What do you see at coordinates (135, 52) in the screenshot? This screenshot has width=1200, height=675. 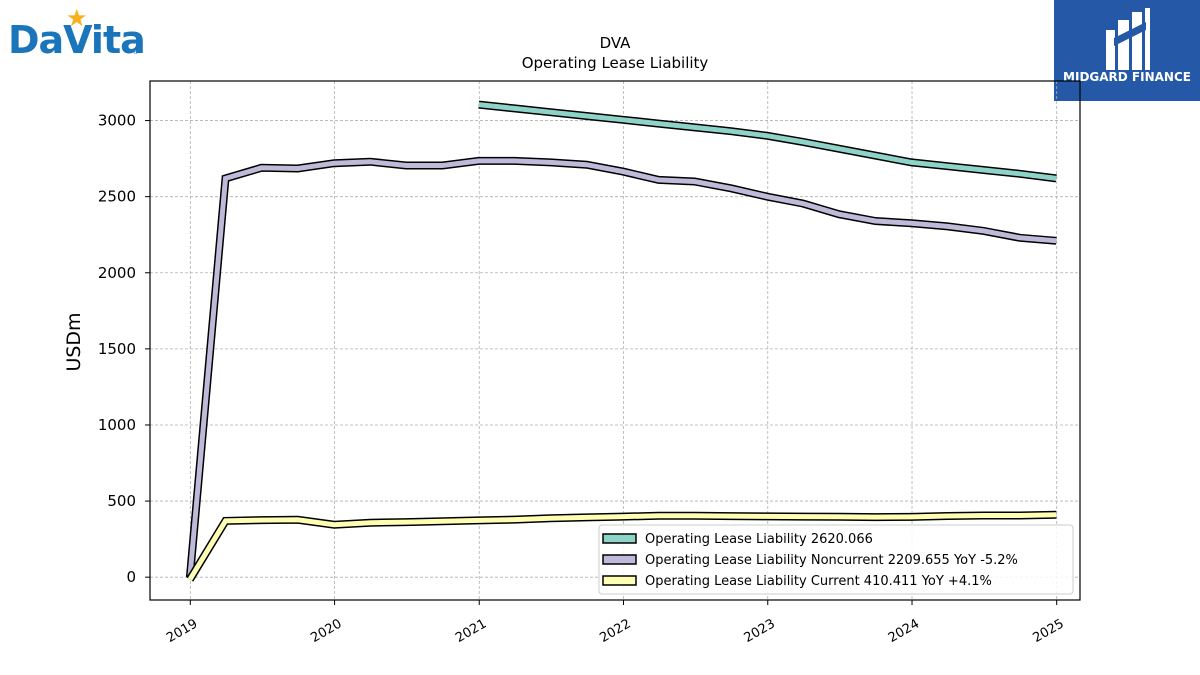 I see `registered-mark-icon: ®` at bounding box center [135, 52].